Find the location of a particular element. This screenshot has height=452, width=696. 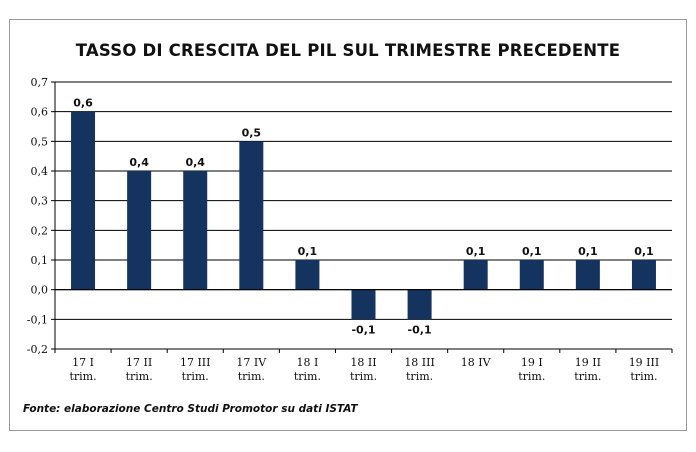

y-tick-label: 0,3 is located at coordinates (40, 201).